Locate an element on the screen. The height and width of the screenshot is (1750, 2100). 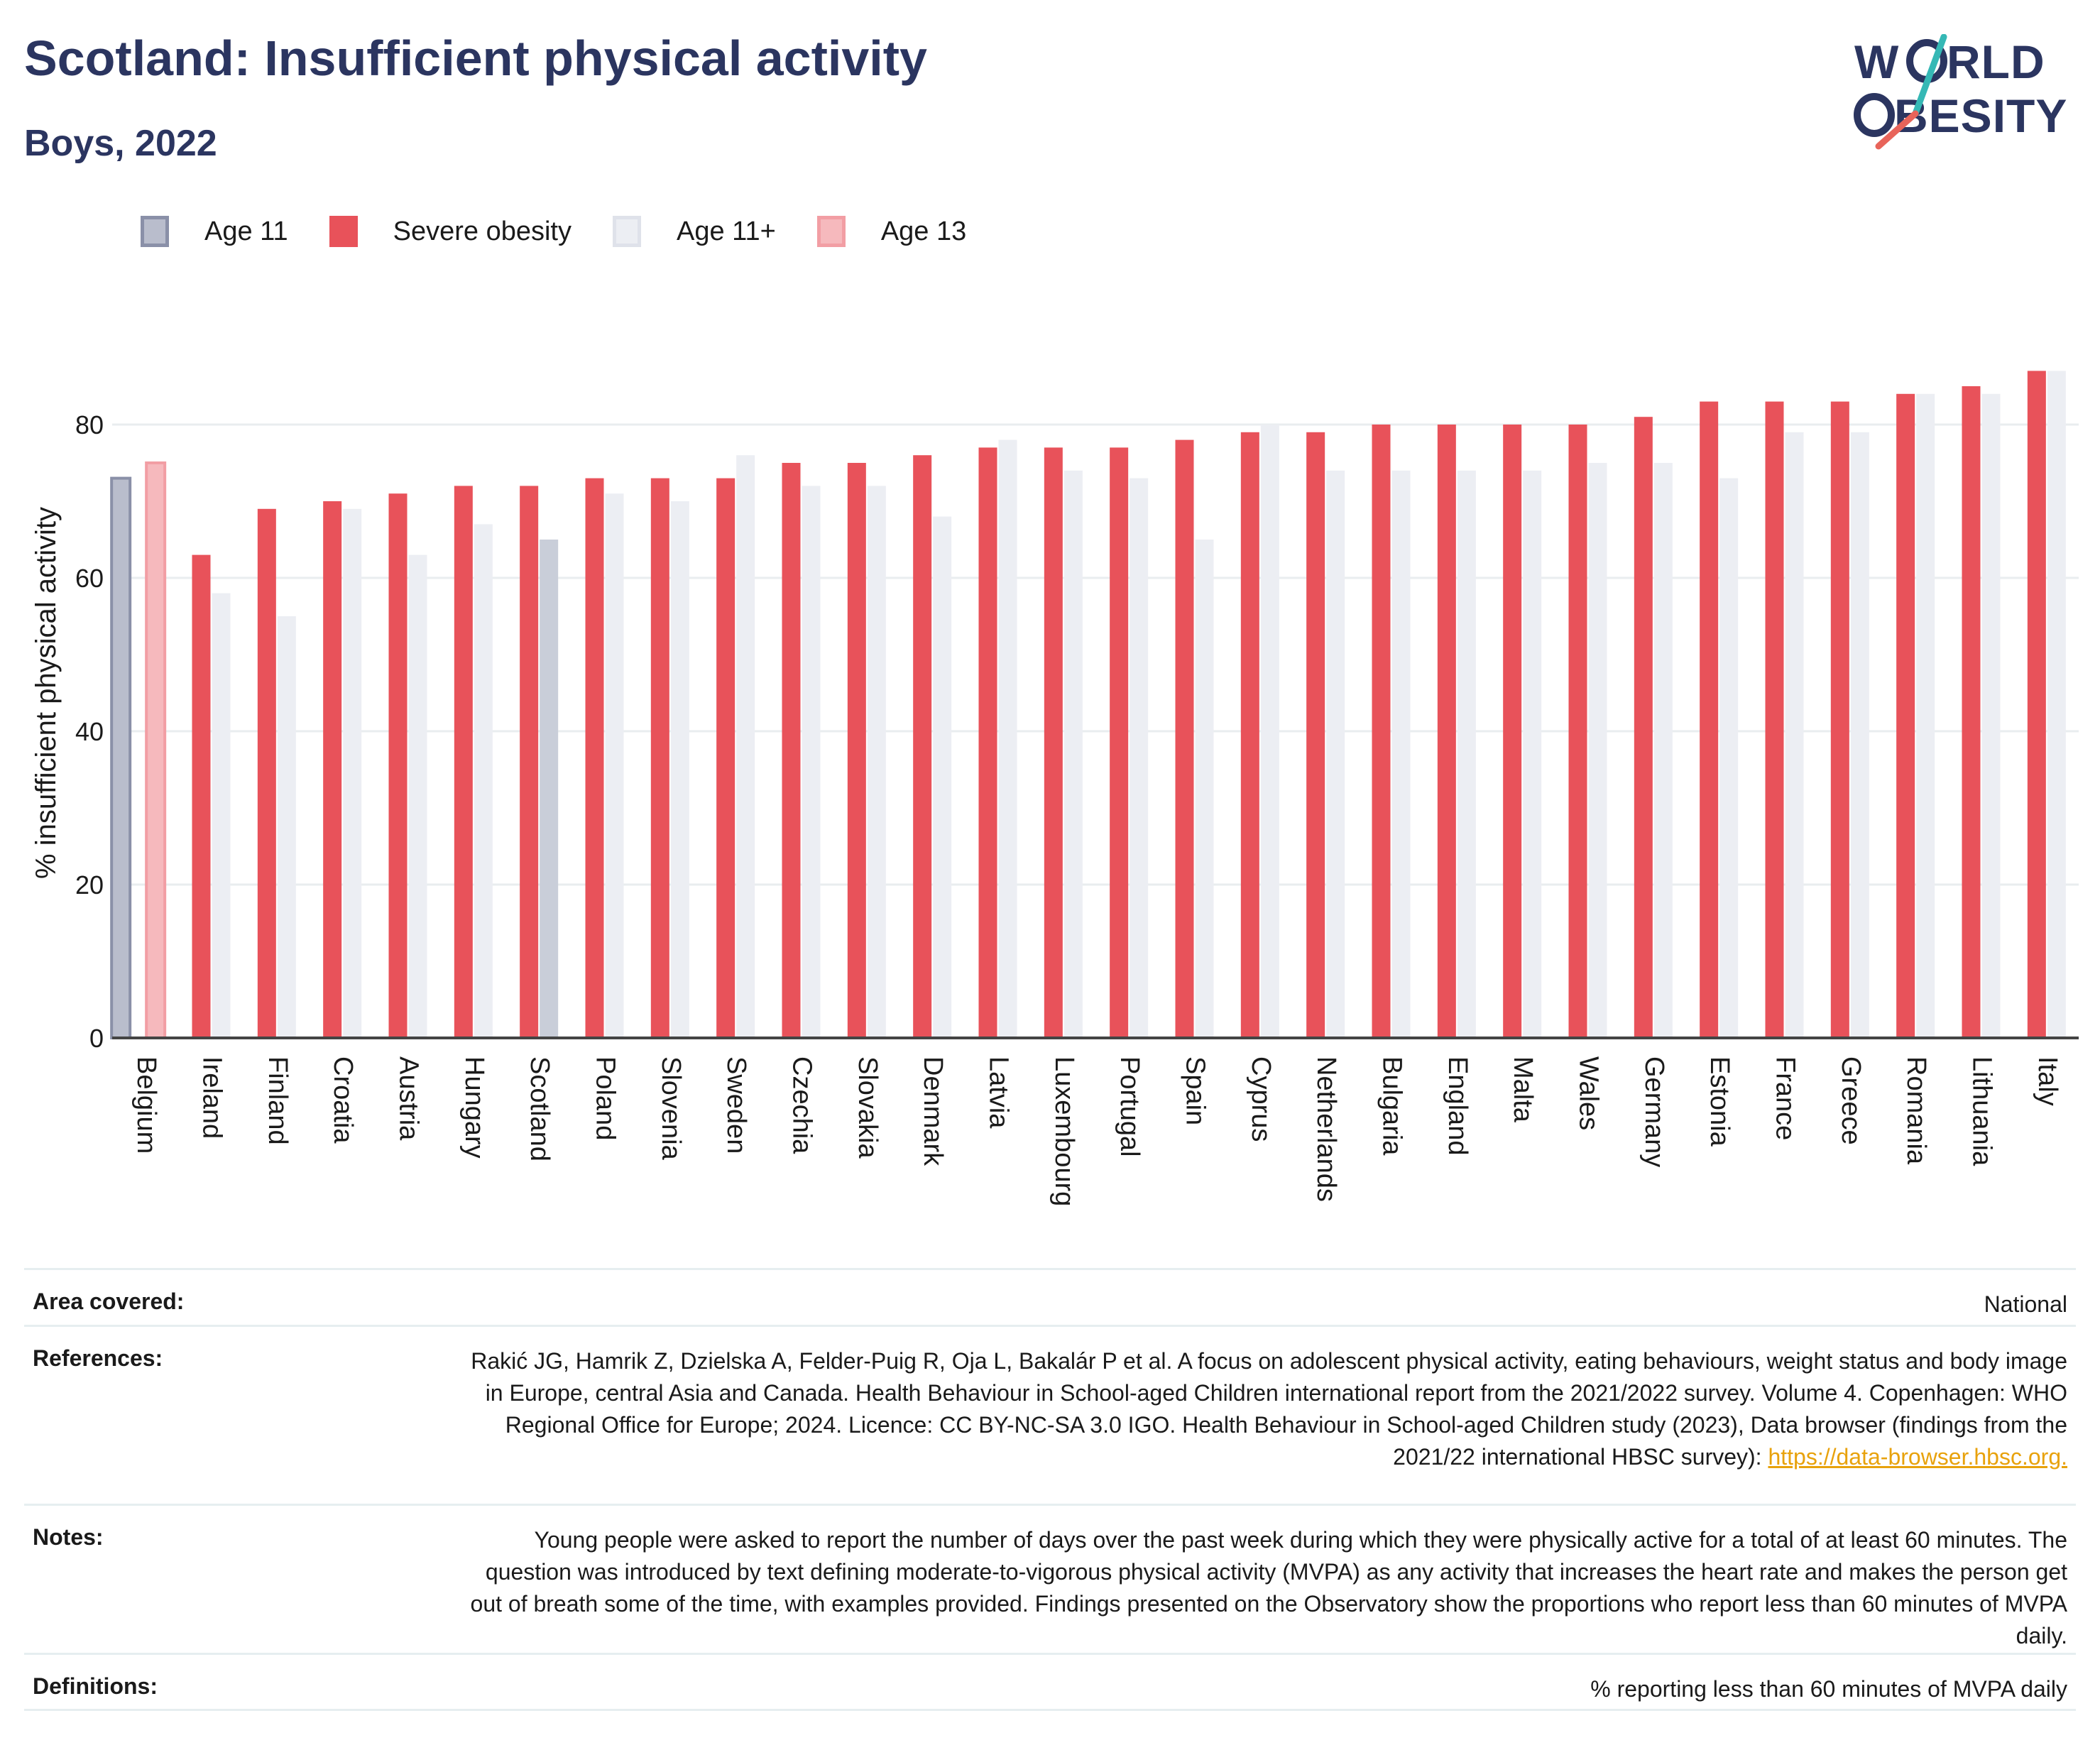
legend-item-severe-obesity: Severe obesity is located at coordinates (450, 231).